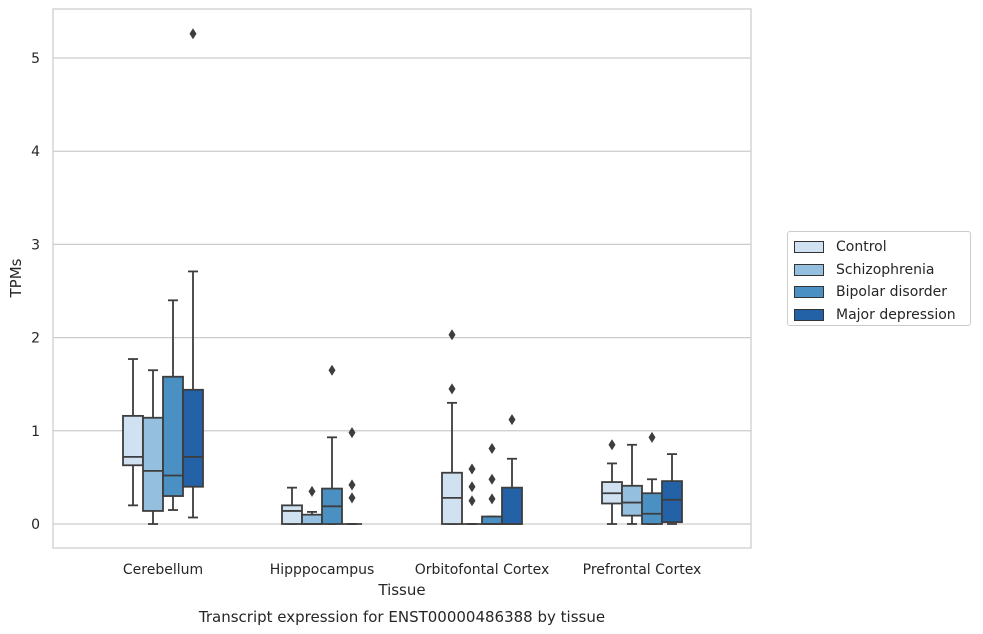 This screenshot has height=634, width=983. I want to click on legend-label: Major depression, so click(896, 314).